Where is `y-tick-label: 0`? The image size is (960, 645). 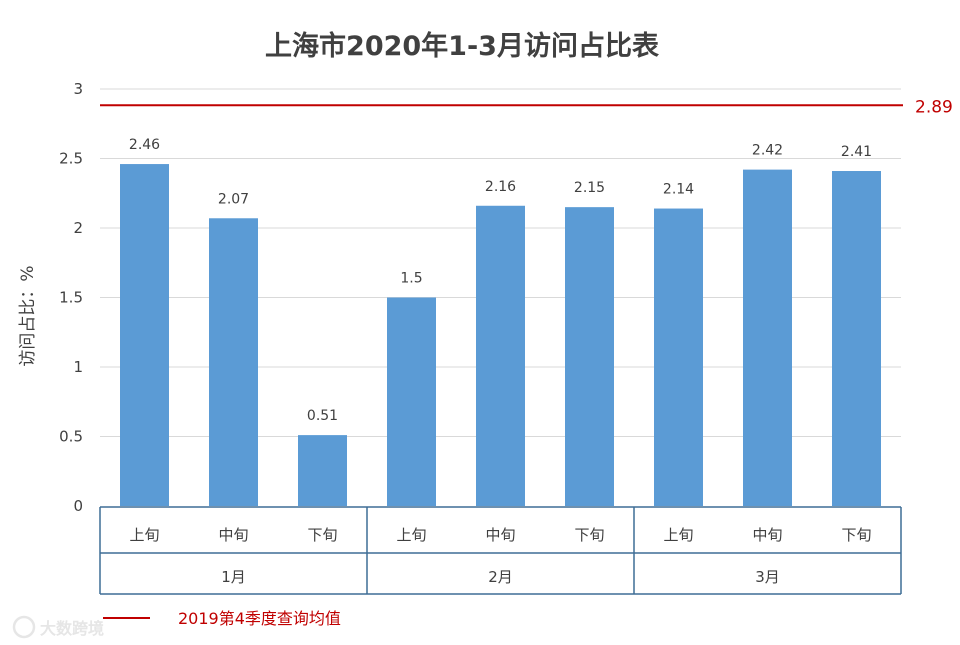 y-tick-label: 0 is located at coordinates (78, 506).